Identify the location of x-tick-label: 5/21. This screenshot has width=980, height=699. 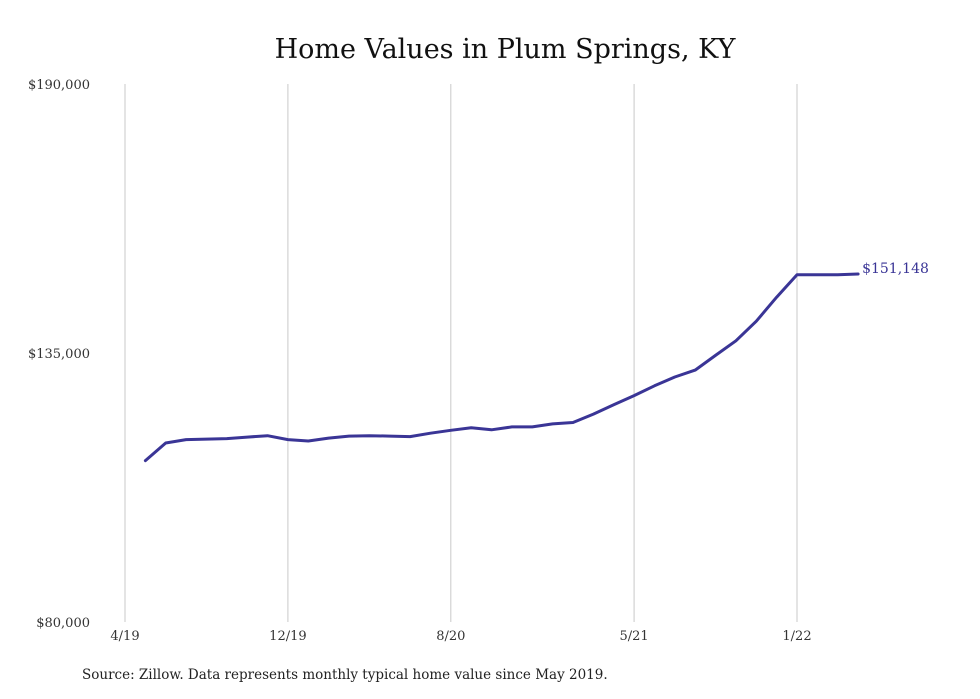
(633, 636).